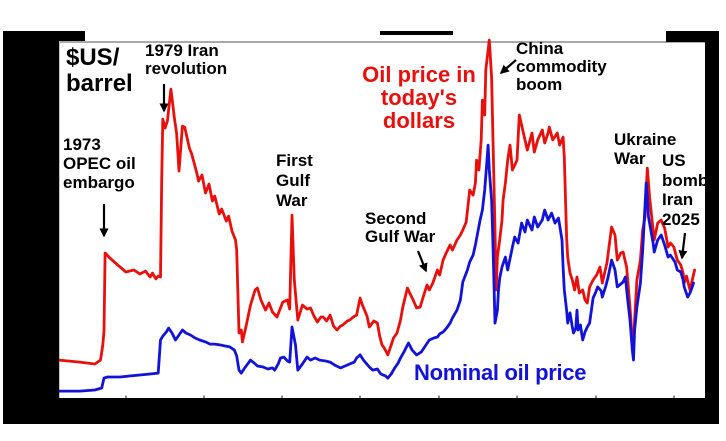 Image resolution: width=726 pixels, height=441 pixels. What do you see at coordinates (99, 163) in the screenshot?
I see `annotation-opec-embargo: 1973 OPEC oil embargo` at bounding box center [99, 163].